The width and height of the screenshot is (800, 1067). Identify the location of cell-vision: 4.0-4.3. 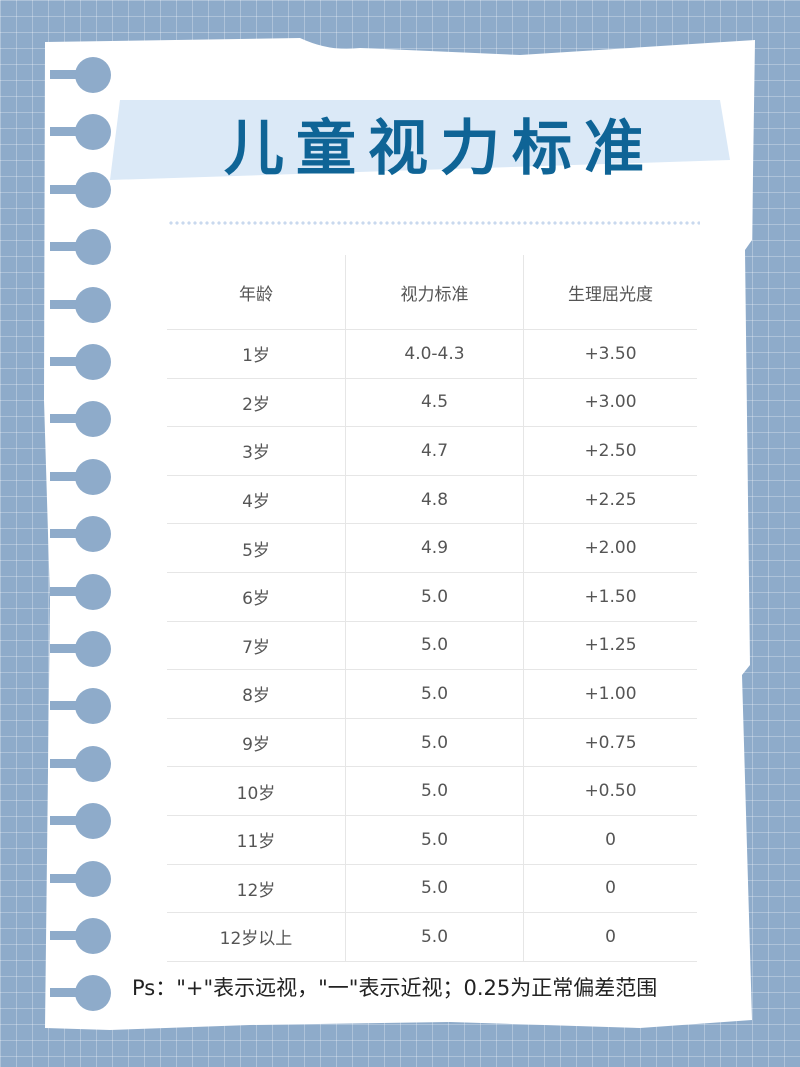
(434, 354).